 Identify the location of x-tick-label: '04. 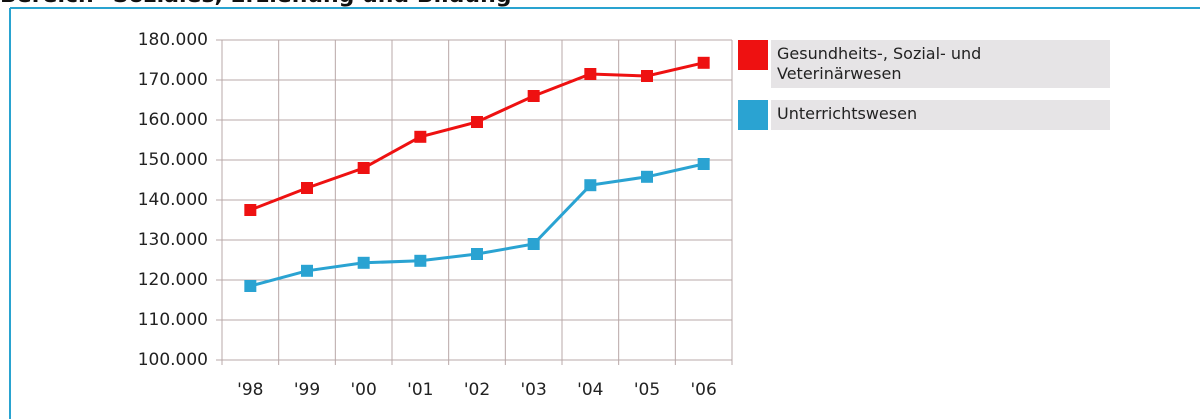
(590, 390).